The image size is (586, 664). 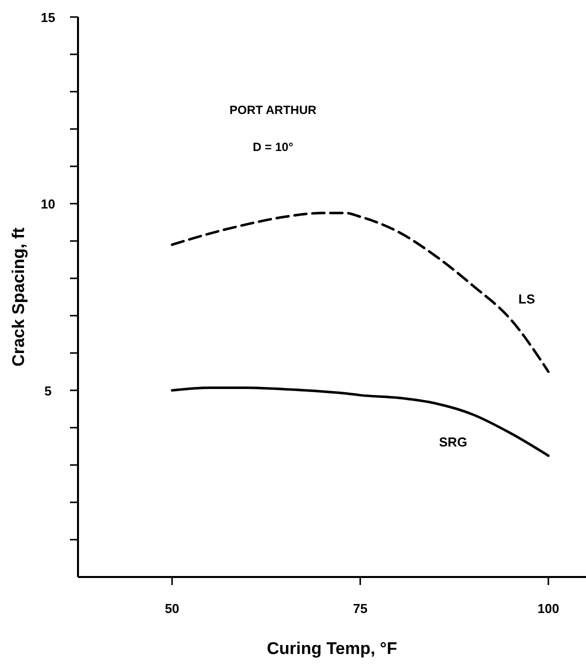 I want to click on x-tick-label: 75, so click(x=360, y=608).